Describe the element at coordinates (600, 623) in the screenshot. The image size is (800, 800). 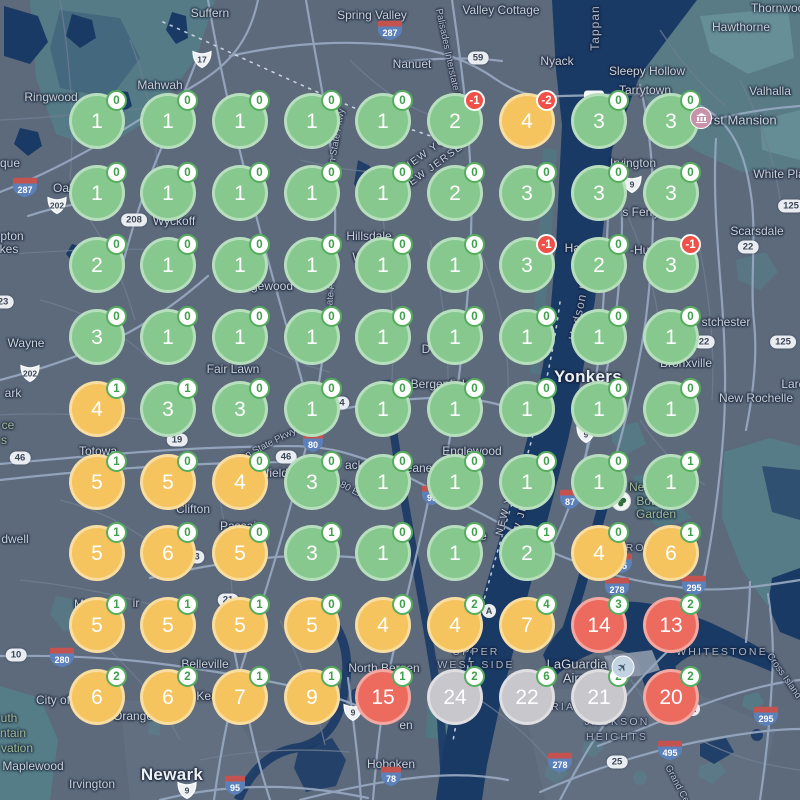
I see `cluster-marker: 14 3` at that location.